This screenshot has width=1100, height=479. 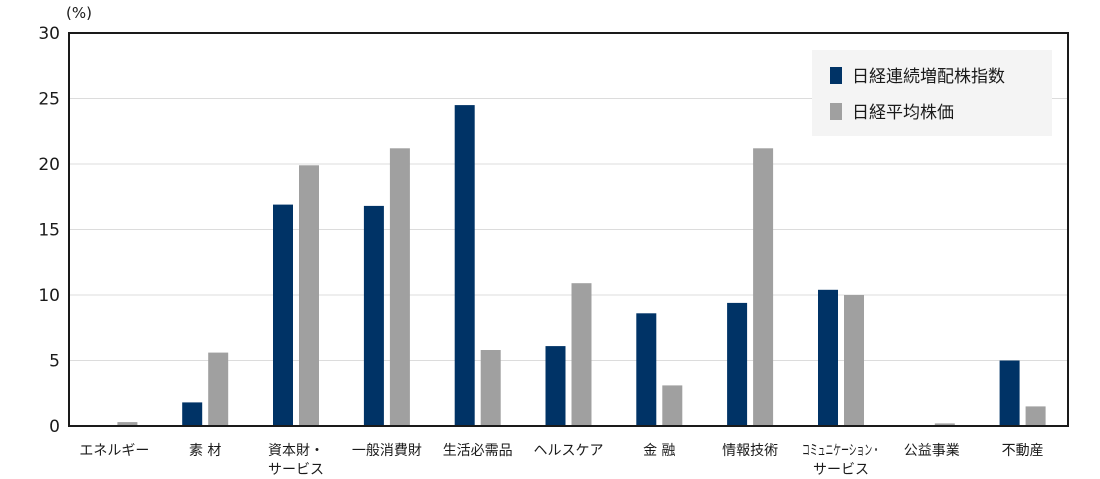 I want to click on x-category-label: ヘルスケア, so click(x=569, y=451).